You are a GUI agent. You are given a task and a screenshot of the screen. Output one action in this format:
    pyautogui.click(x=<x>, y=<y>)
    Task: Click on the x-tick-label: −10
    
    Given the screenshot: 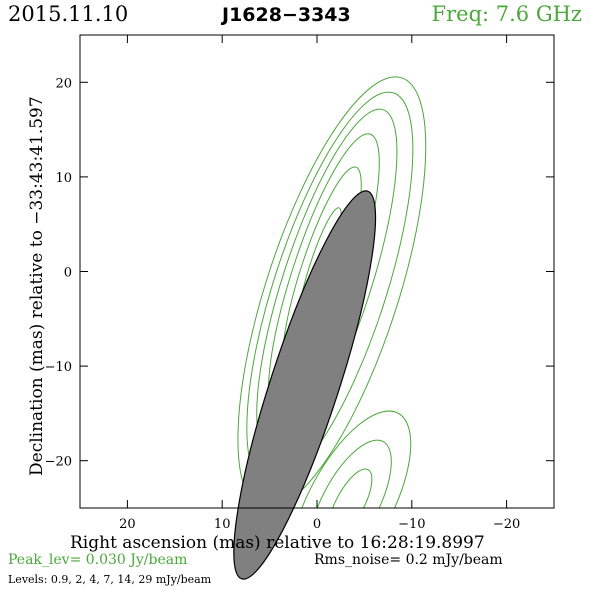 What is the action you would take?
    pyautogui.click(x=411, y=524)
    